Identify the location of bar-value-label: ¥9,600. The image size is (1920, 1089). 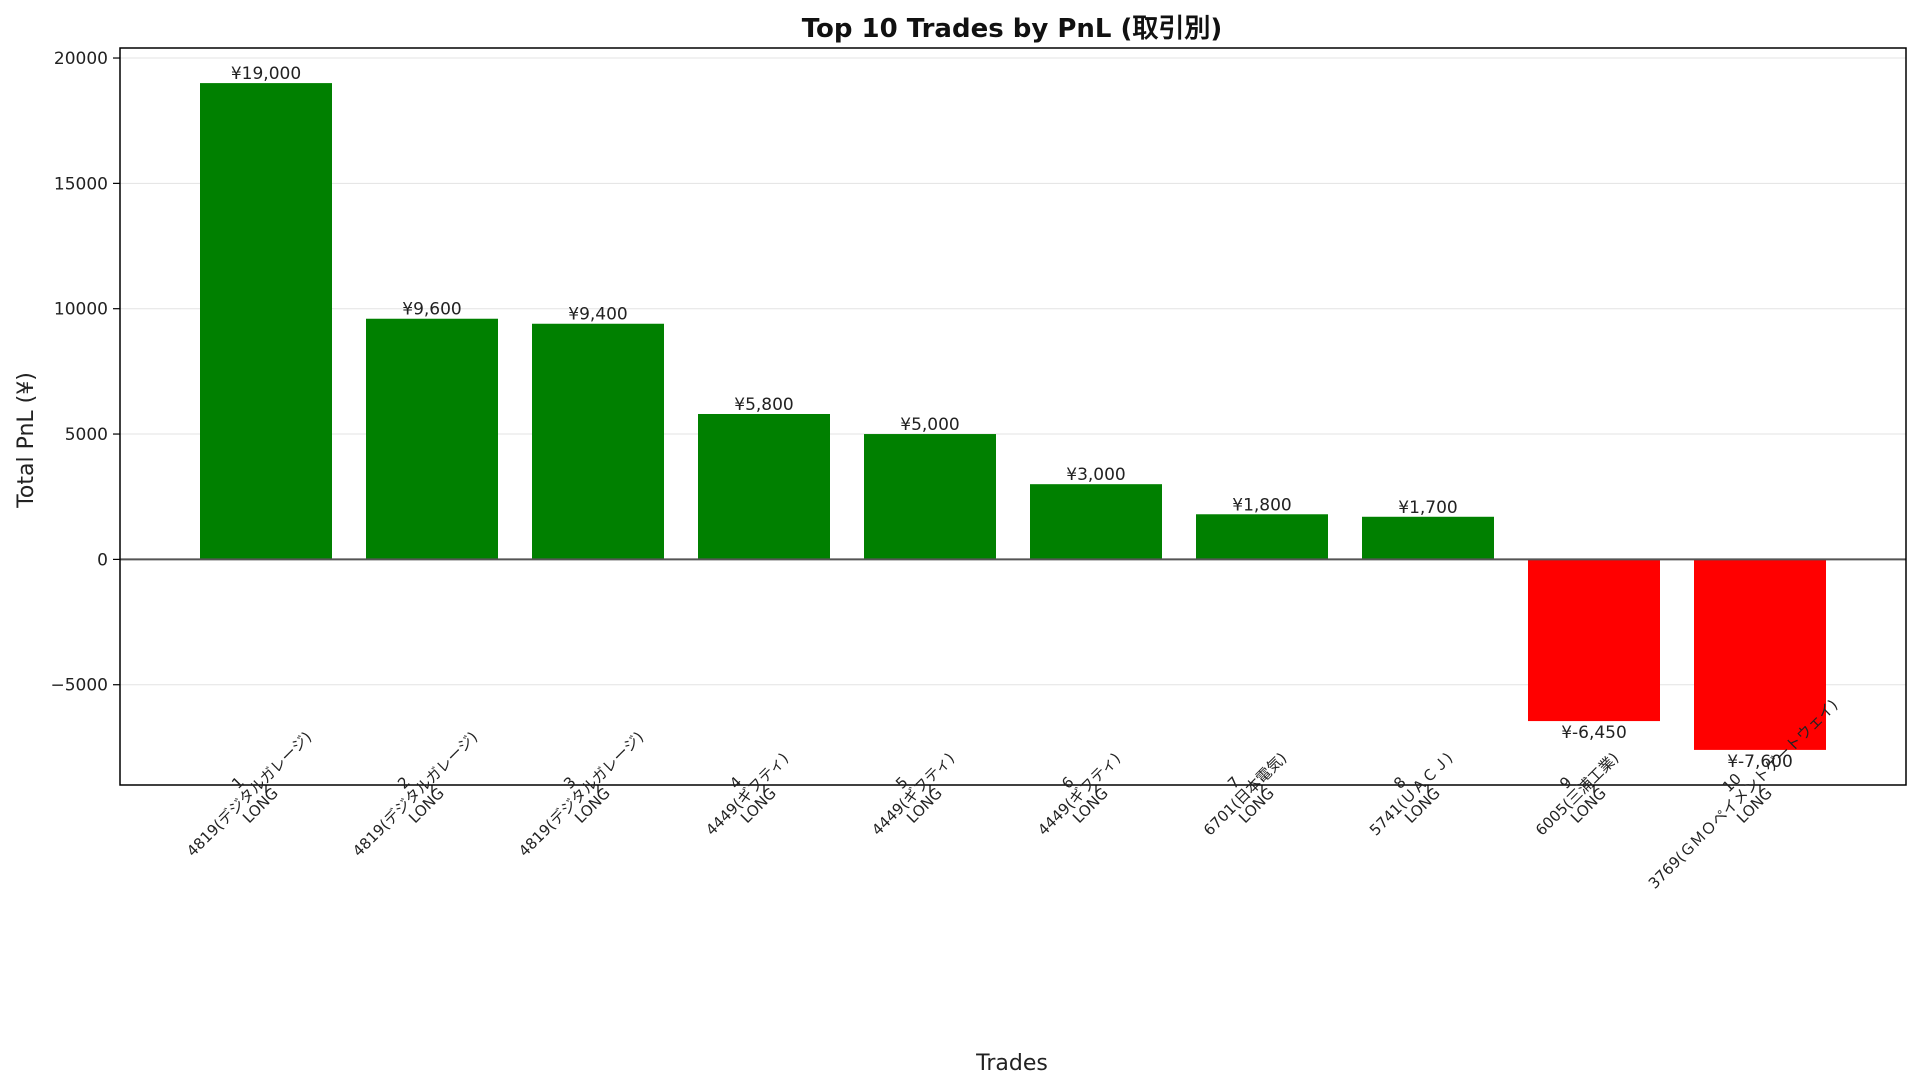
(431, 310).